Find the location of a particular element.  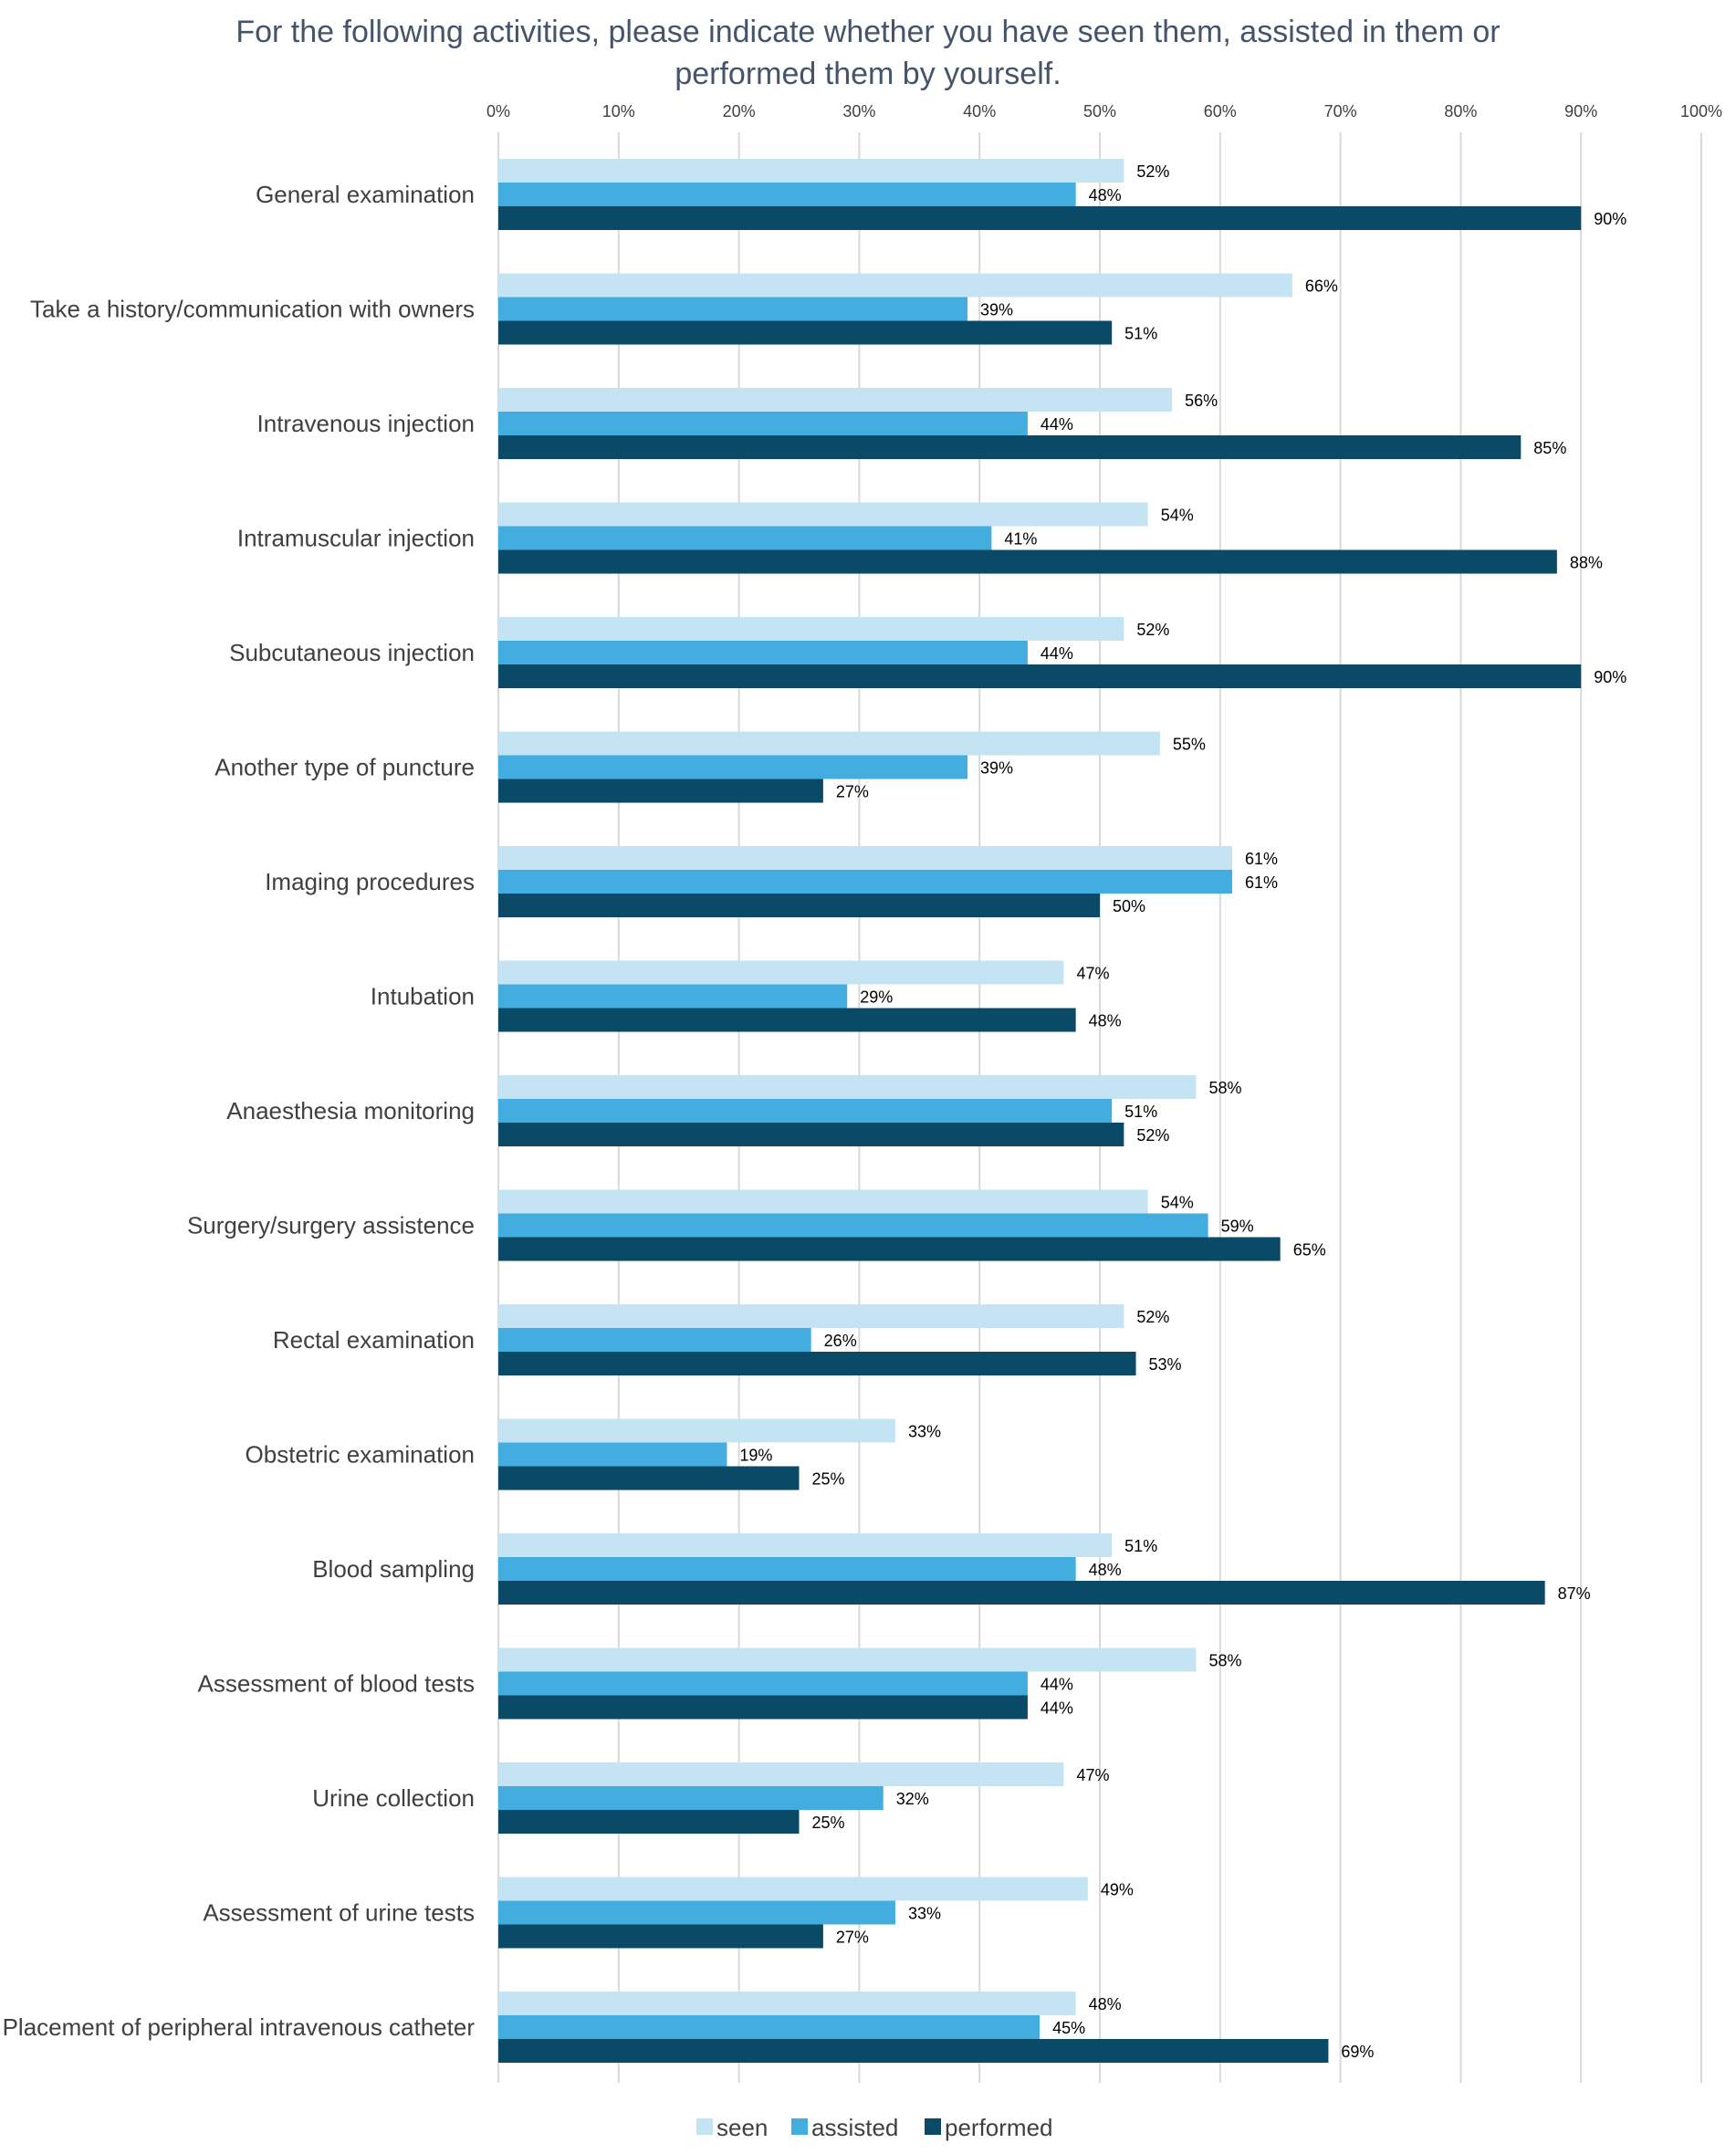

category-label: Take a history/communication with owners is located at coordinates (252, 309).